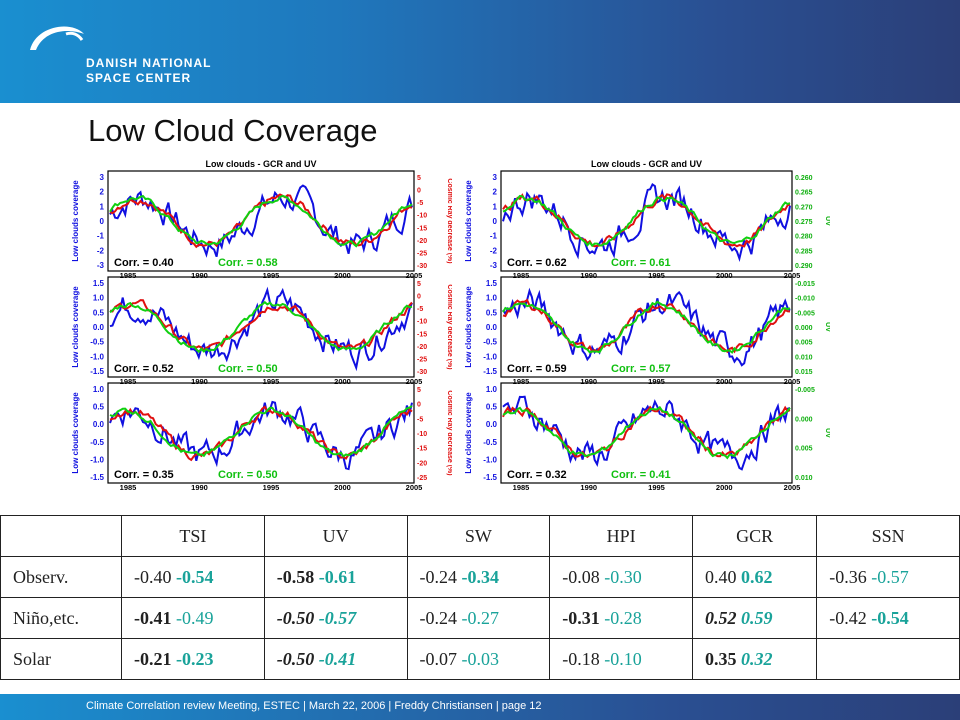 This screenshot has height=720, width=960. Describe the element at coordinates (641, 369) in the screenshot. I see `corr-label-right: Corr. = 0.57` at that location.